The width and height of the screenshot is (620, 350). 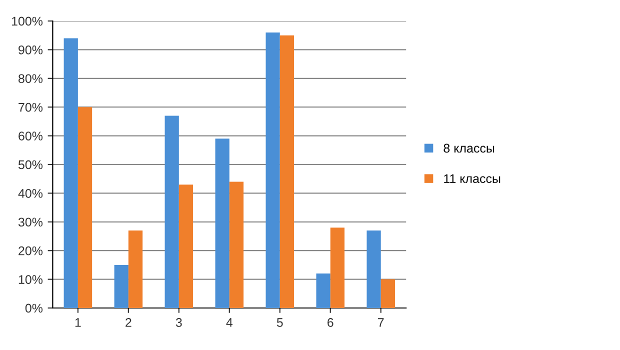 I want to click on y-tick-label: 30%, so click(x=30, y=222).